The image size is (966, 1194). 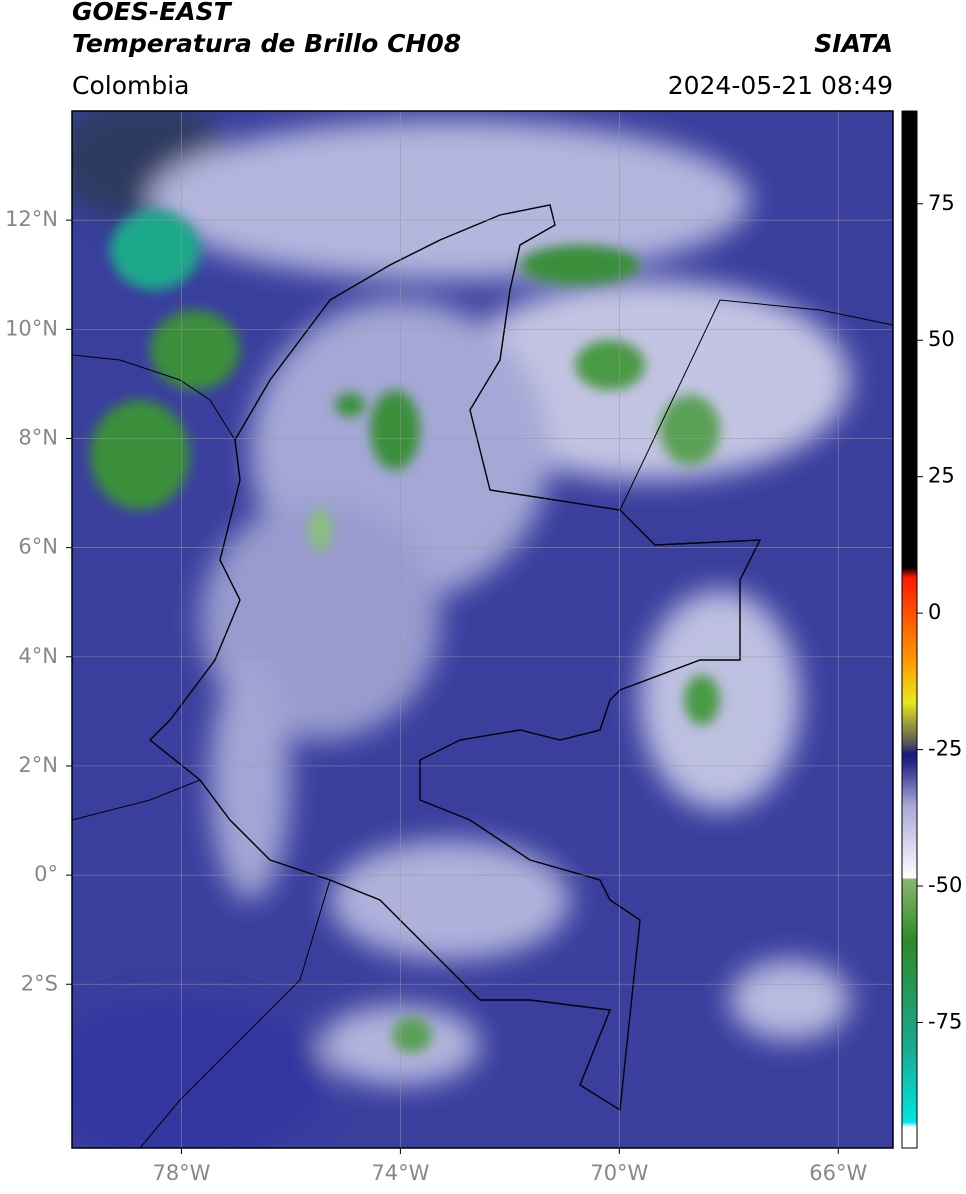 What do you see at coordinates (400, 1173) in the screenshot?
I see `x-tick-label: 74°W` at bounding box center [400, 1173].